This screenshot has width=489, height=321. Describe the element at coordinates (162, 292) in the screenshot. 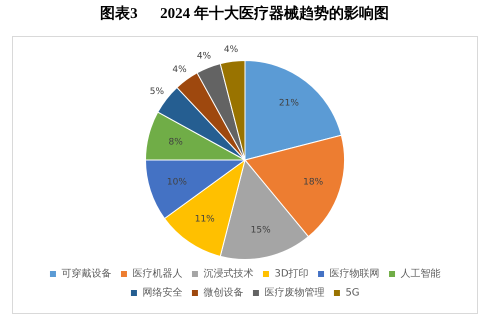

I see `legend-label: 网络安全` at that location.